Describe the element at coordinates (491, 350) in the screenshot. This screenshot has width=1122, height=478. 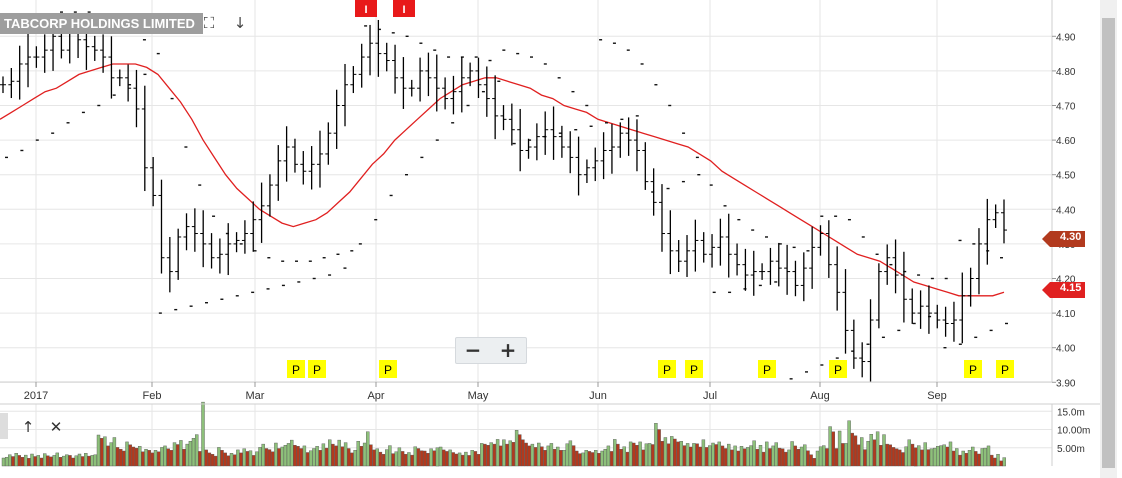
I see `zoom-control: − +` at that location.